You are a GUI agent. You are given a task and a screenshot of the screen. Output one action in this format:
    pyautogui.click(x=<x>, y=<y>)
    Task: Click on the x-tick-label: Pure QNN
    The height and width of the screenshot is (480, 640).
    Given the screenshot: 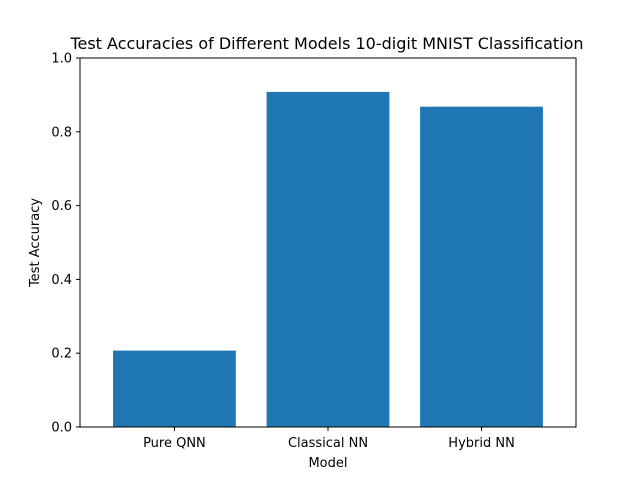 What is the action you would take?
    pyautogui.click(x=174, y=443)
    